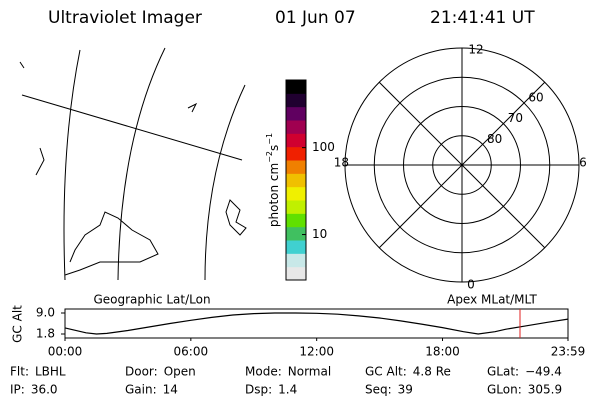 This screenshot has height=400, width=600. I want to click on label-unit: s, so click(274, 148).